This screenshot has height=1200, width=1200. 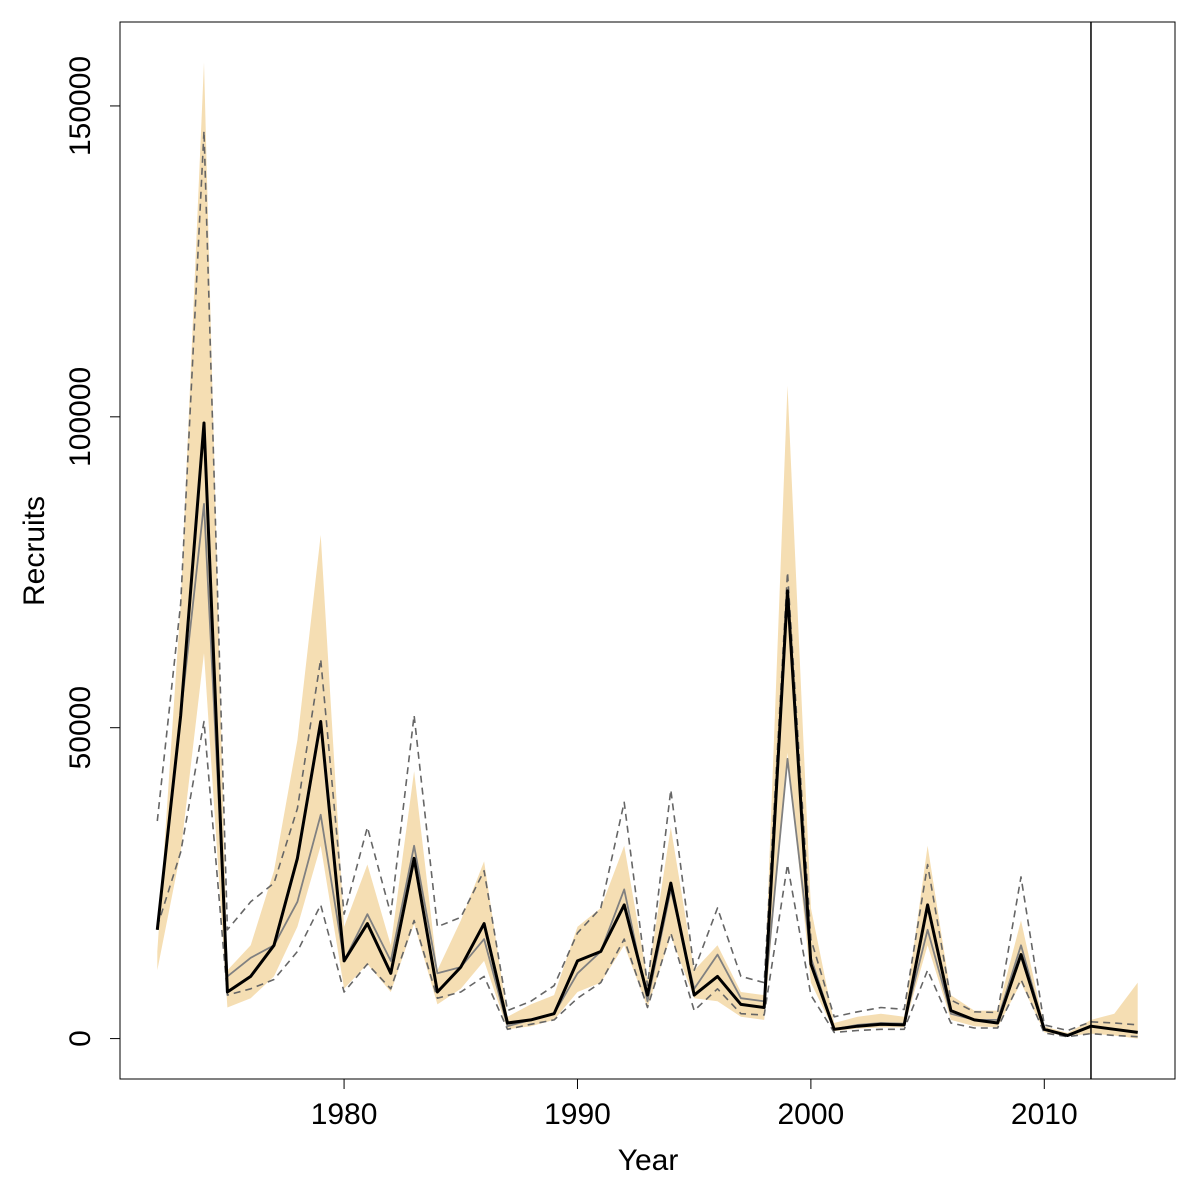 What do you see at coordinates (648, 1160) in the screenshot?
I see `x-axis-title: Year` at bounding box center [648, 1160].